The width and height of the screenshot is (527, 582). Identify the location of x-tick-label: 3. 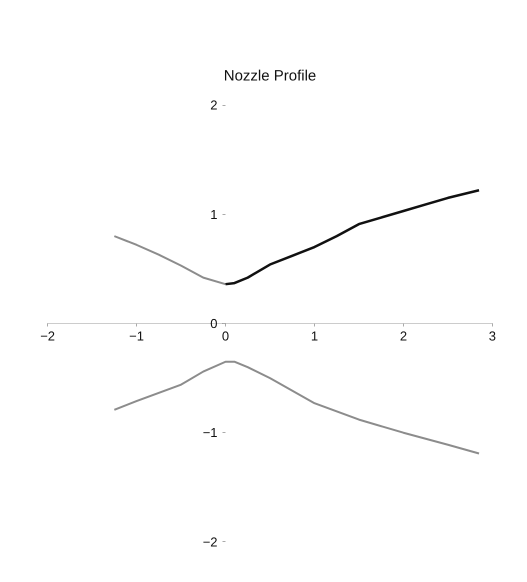
(492, 336).